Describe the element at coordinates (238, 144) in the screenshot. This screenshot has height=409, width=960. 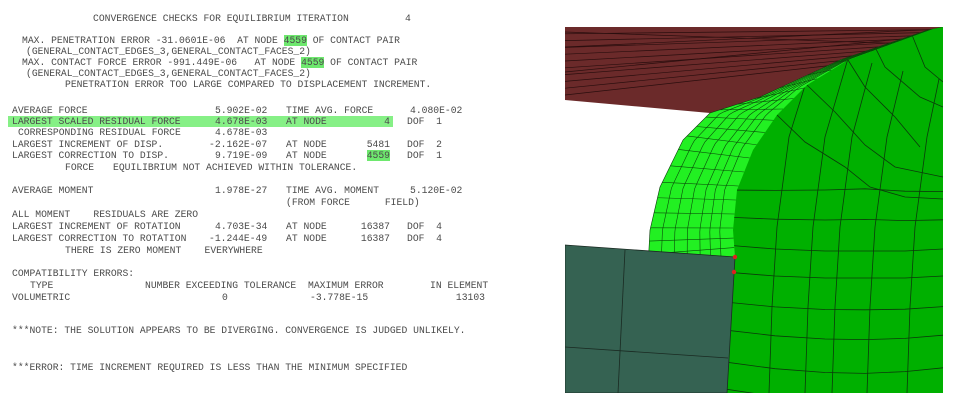
I see `disp-increment-value: -2.162E-07` at that location.